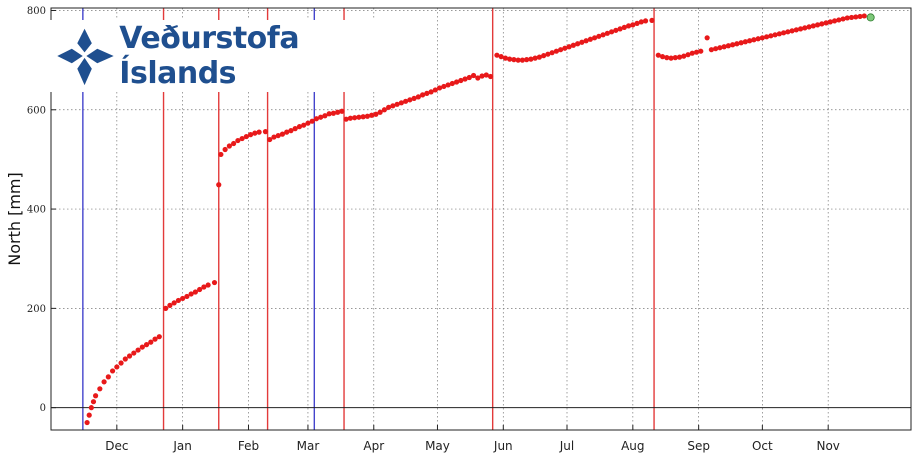  I want to click on x-ticks: Dec Jan Feb Mar Apr May Jun Jul Aug Sep Oct Nov, so click(472, 439).